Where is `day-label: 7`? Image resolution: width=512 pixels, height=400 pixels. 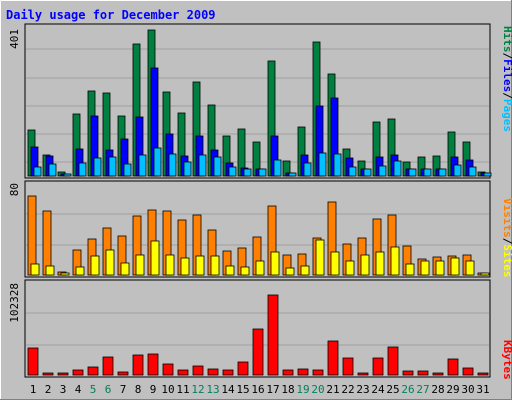
day-label: 7 is located at coordinates (123, 389).